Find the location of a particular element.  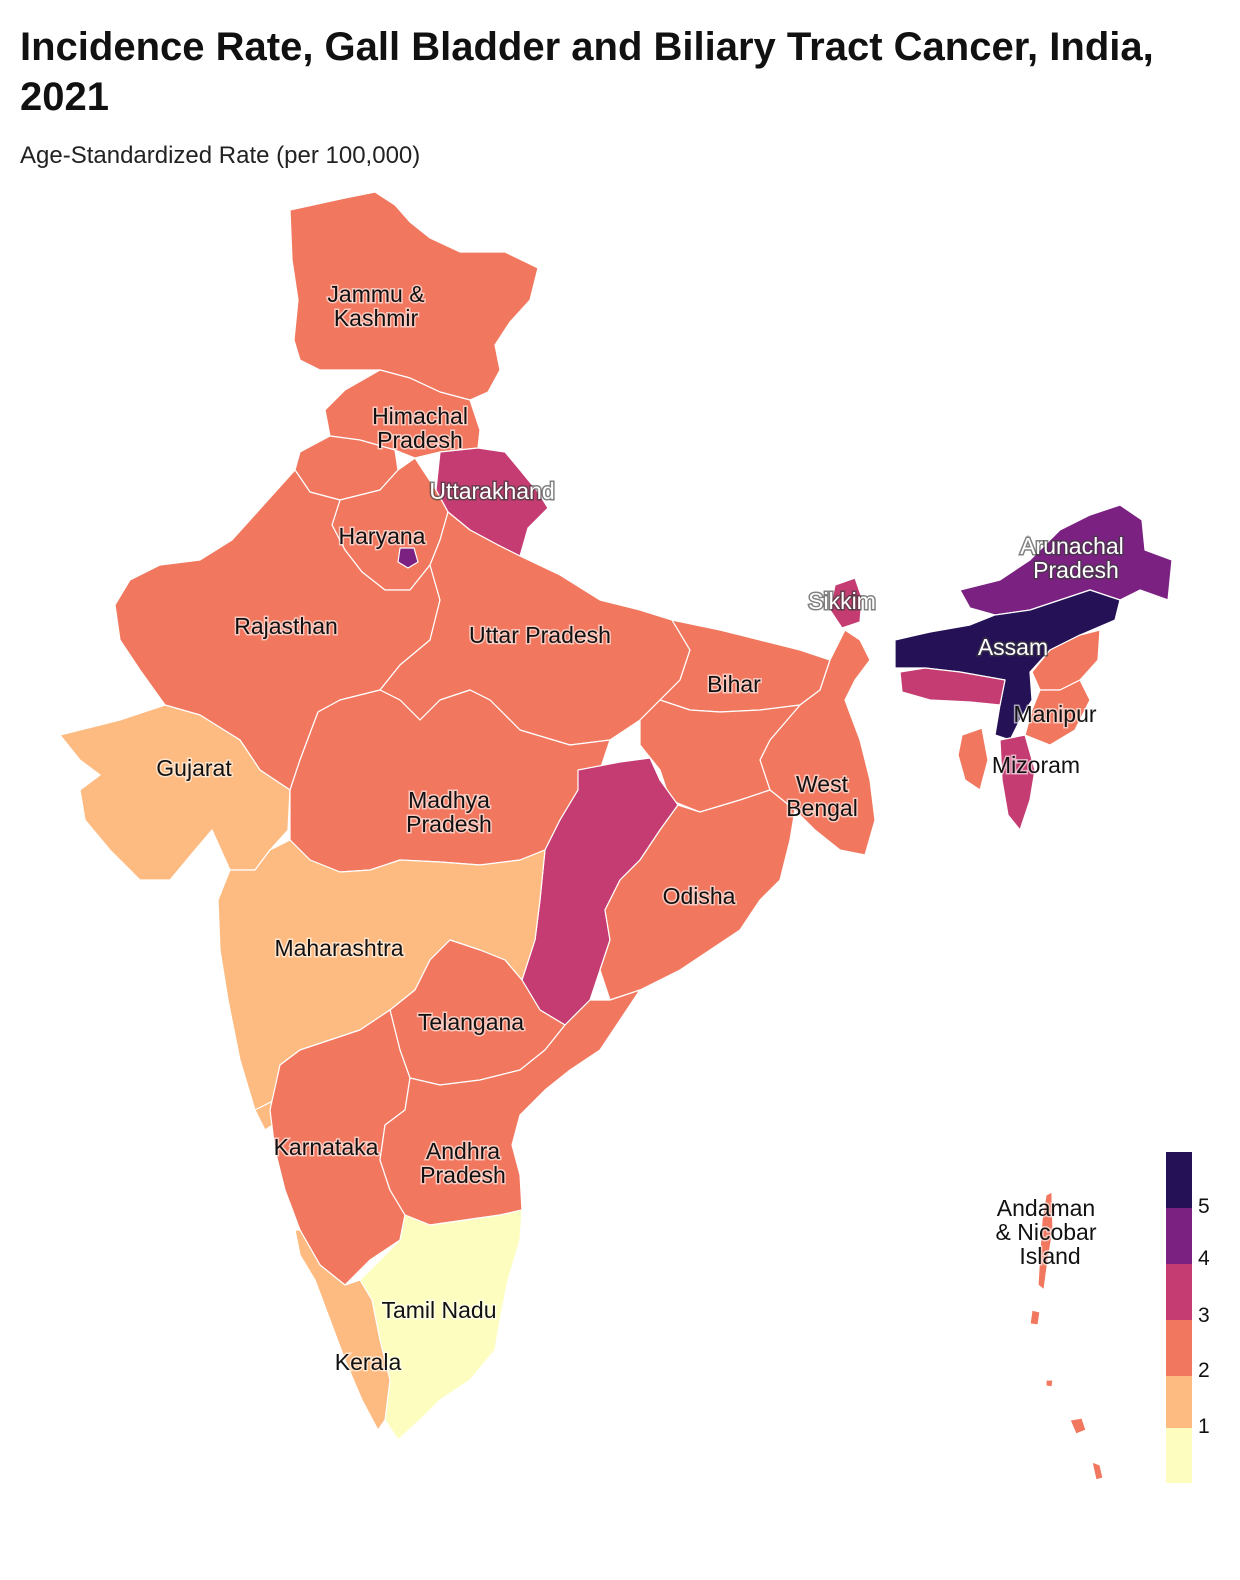

label-kerala: Kerala is located at coordinates (368, 1362).